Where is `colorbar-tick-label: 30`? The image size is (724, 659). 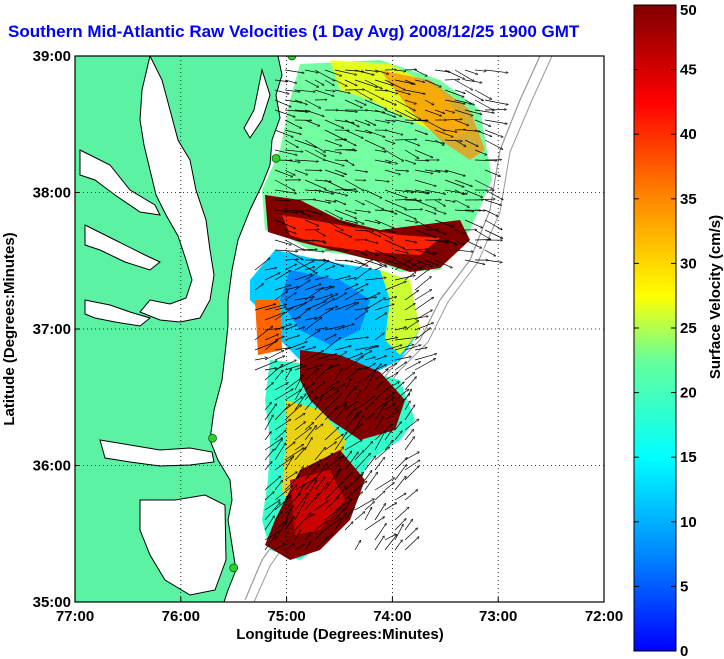
colorbar-tick-label: 30 is located at coordinates (688, 263).